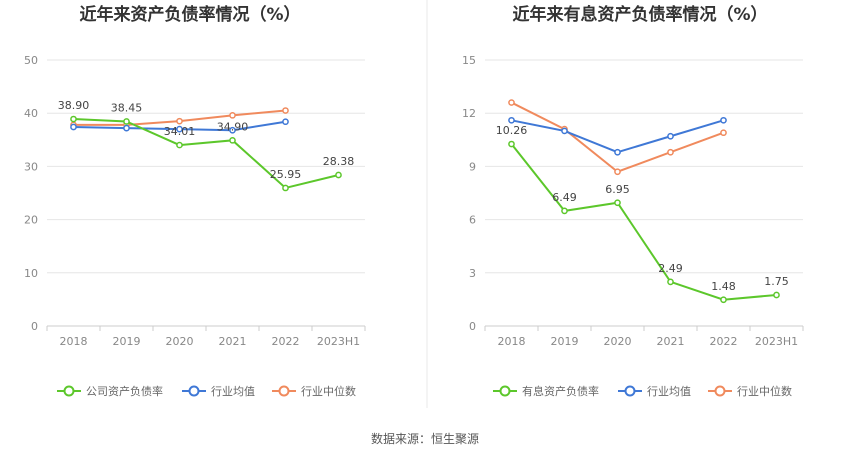 The image size is (850, 459). Describe the element at coordinates (472, 273) in the screenshot. I see `y-tick-label: 3` at that location.